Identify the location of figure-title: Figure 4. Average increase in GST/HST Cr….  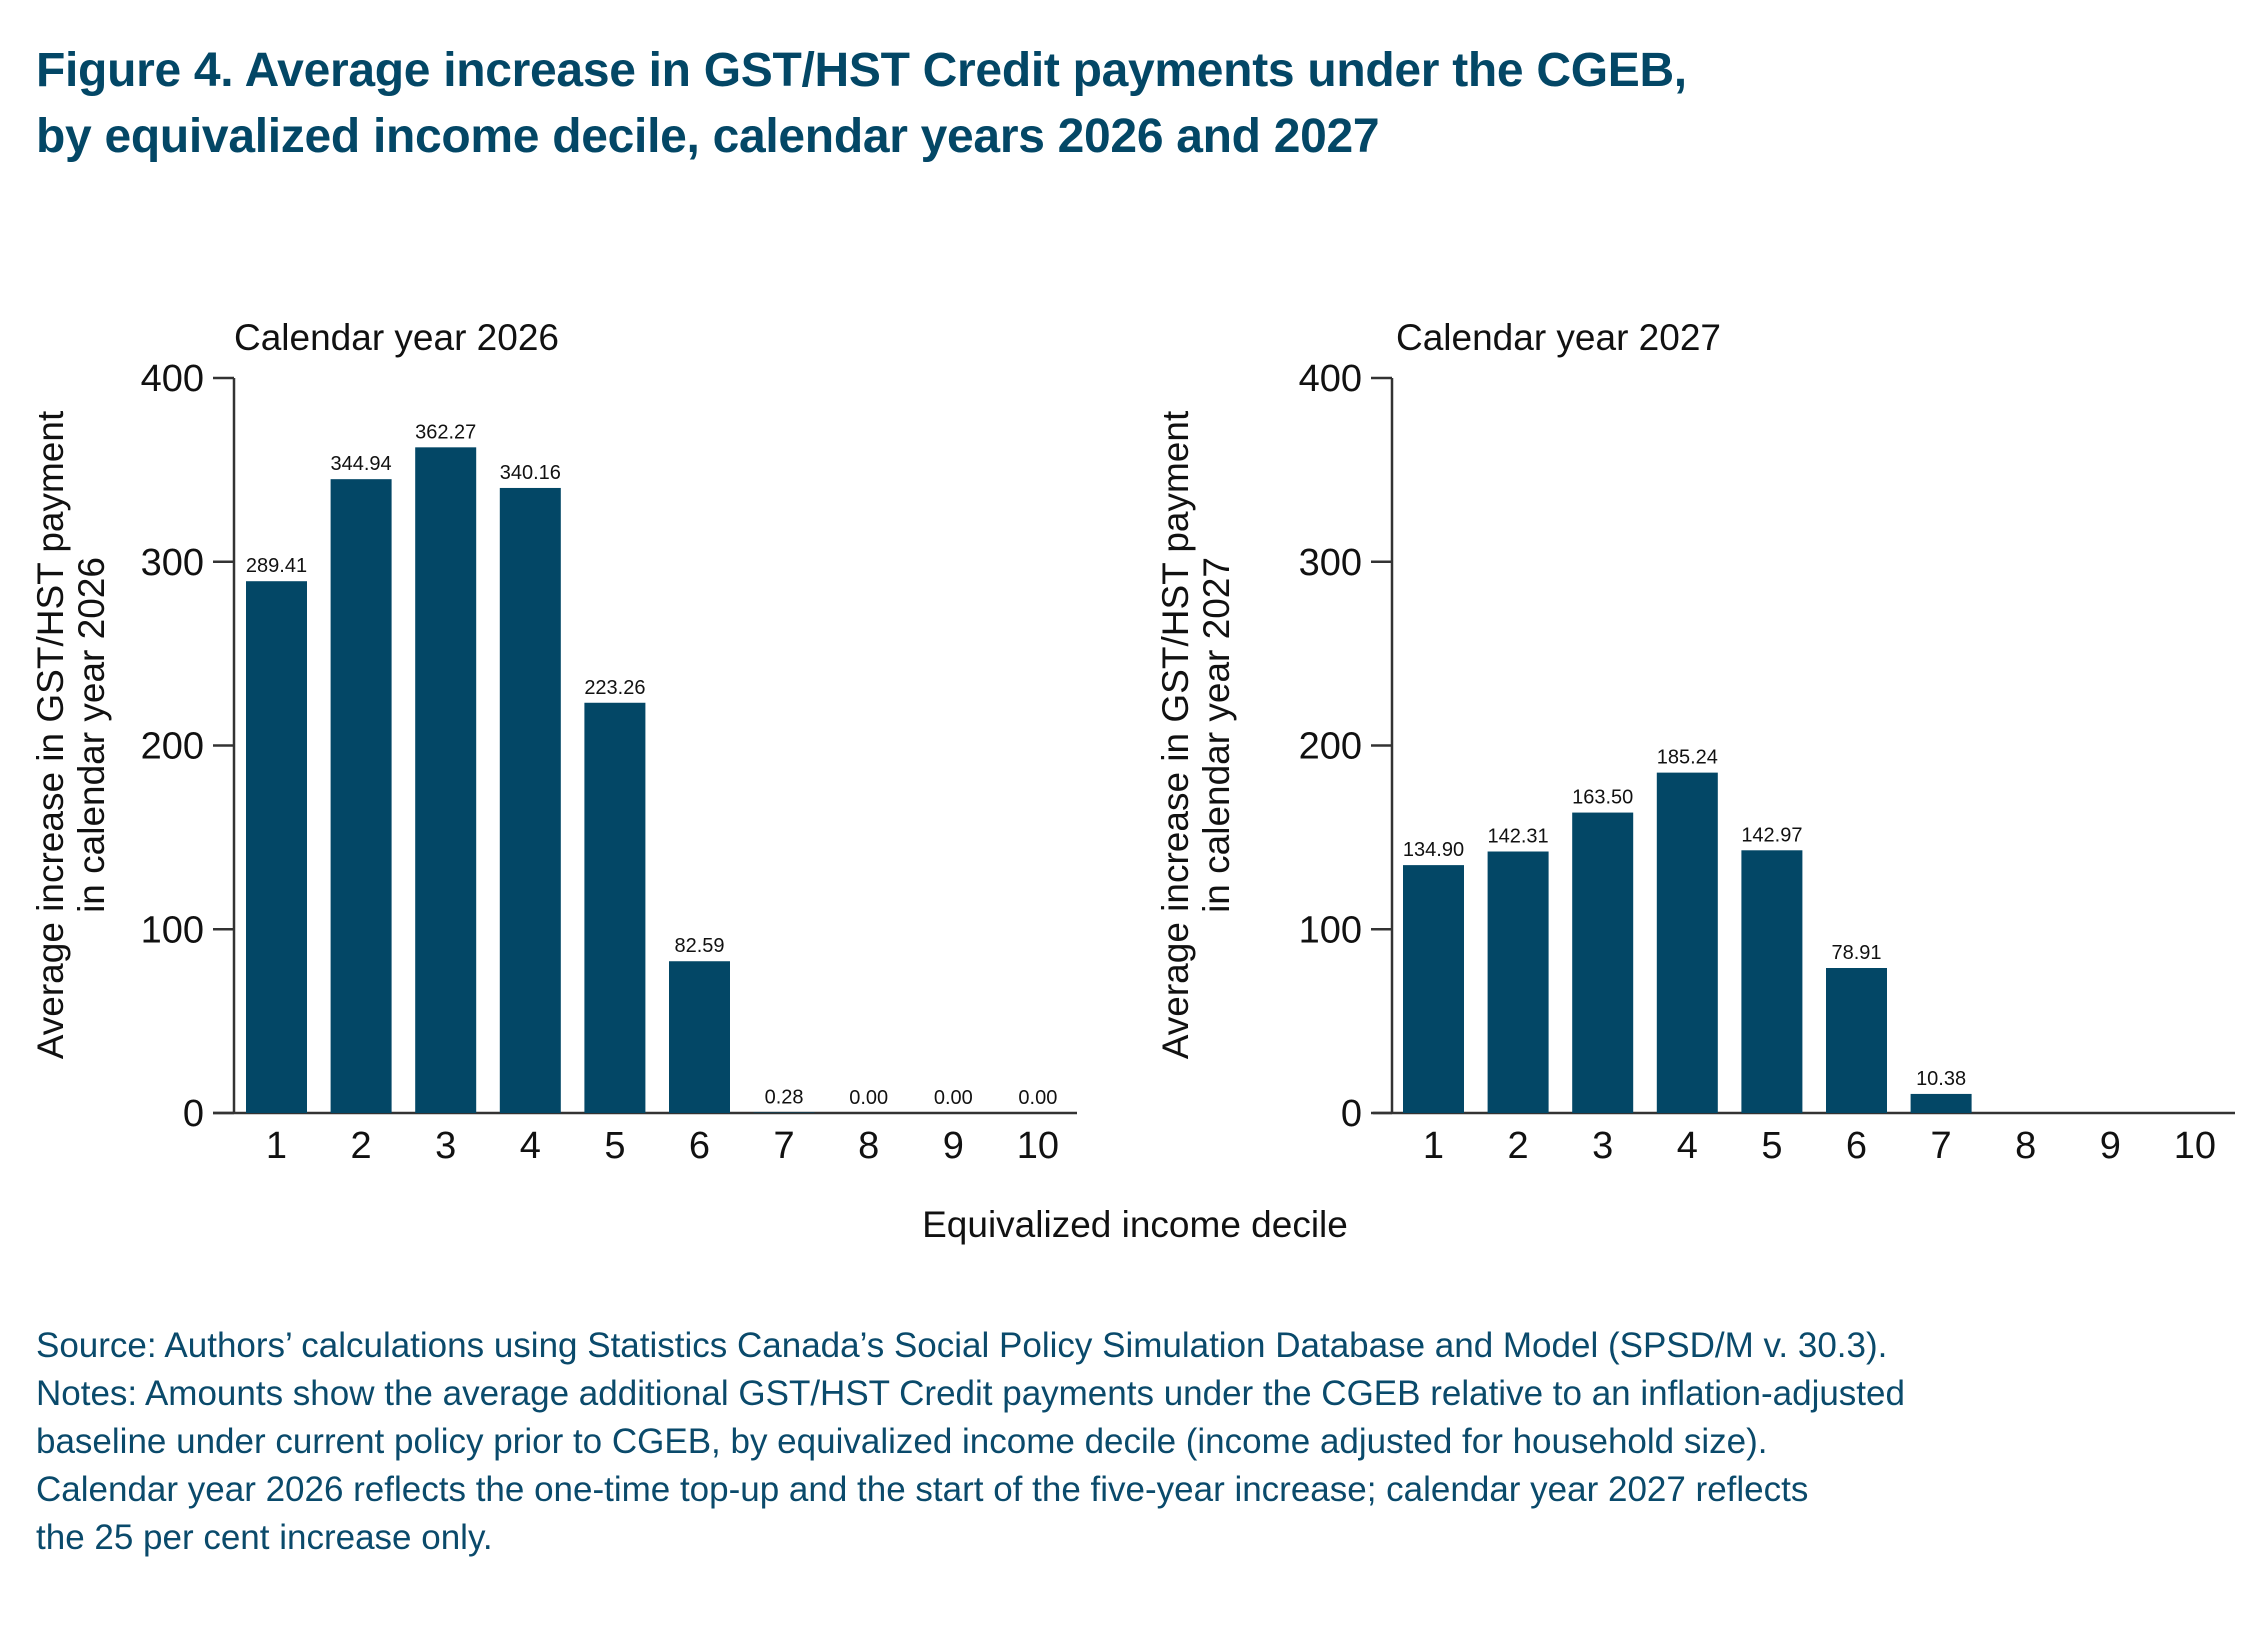
(1136, 104).